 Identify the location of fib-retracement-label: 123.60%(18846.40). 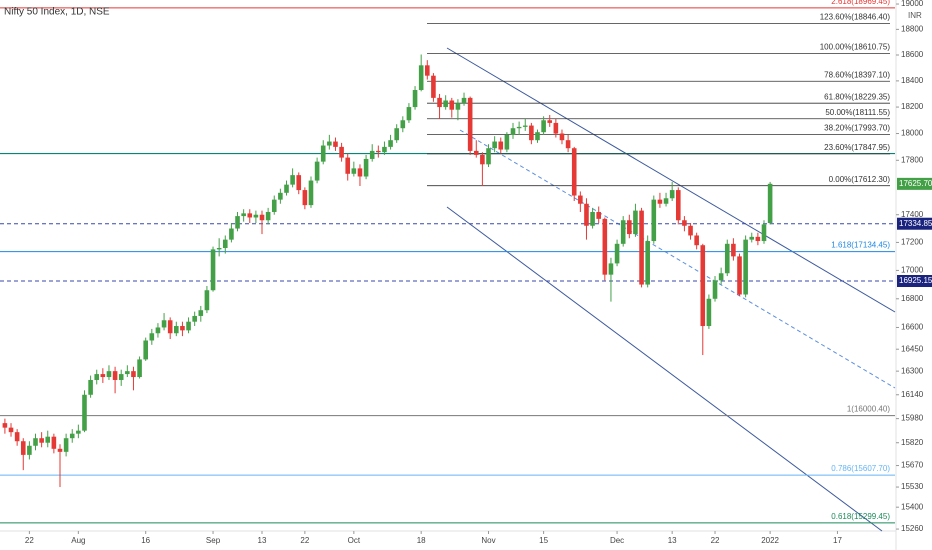
(855, 17).